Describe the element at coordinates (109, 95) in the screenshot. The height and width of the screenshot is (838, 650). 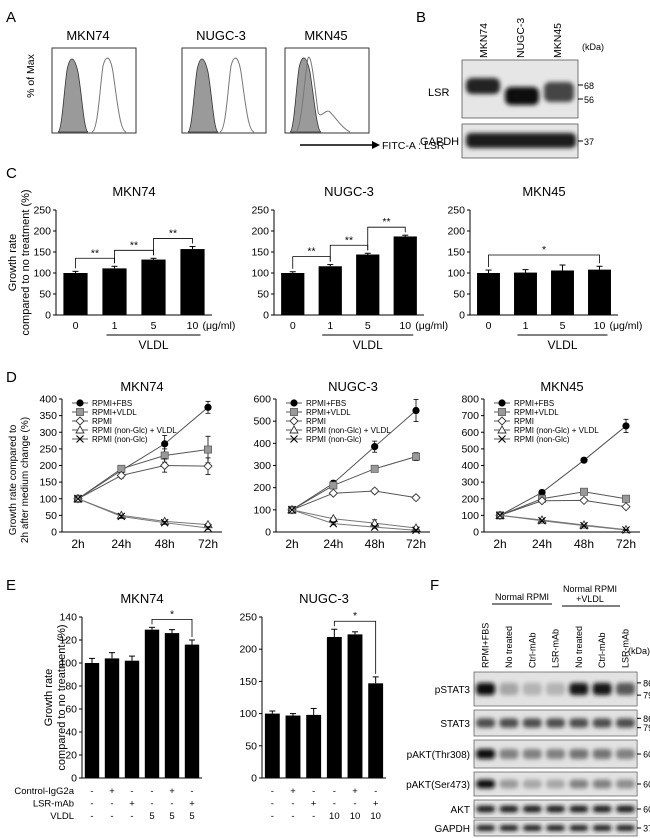
I see `lsr-histogram-mkn74` at that location.